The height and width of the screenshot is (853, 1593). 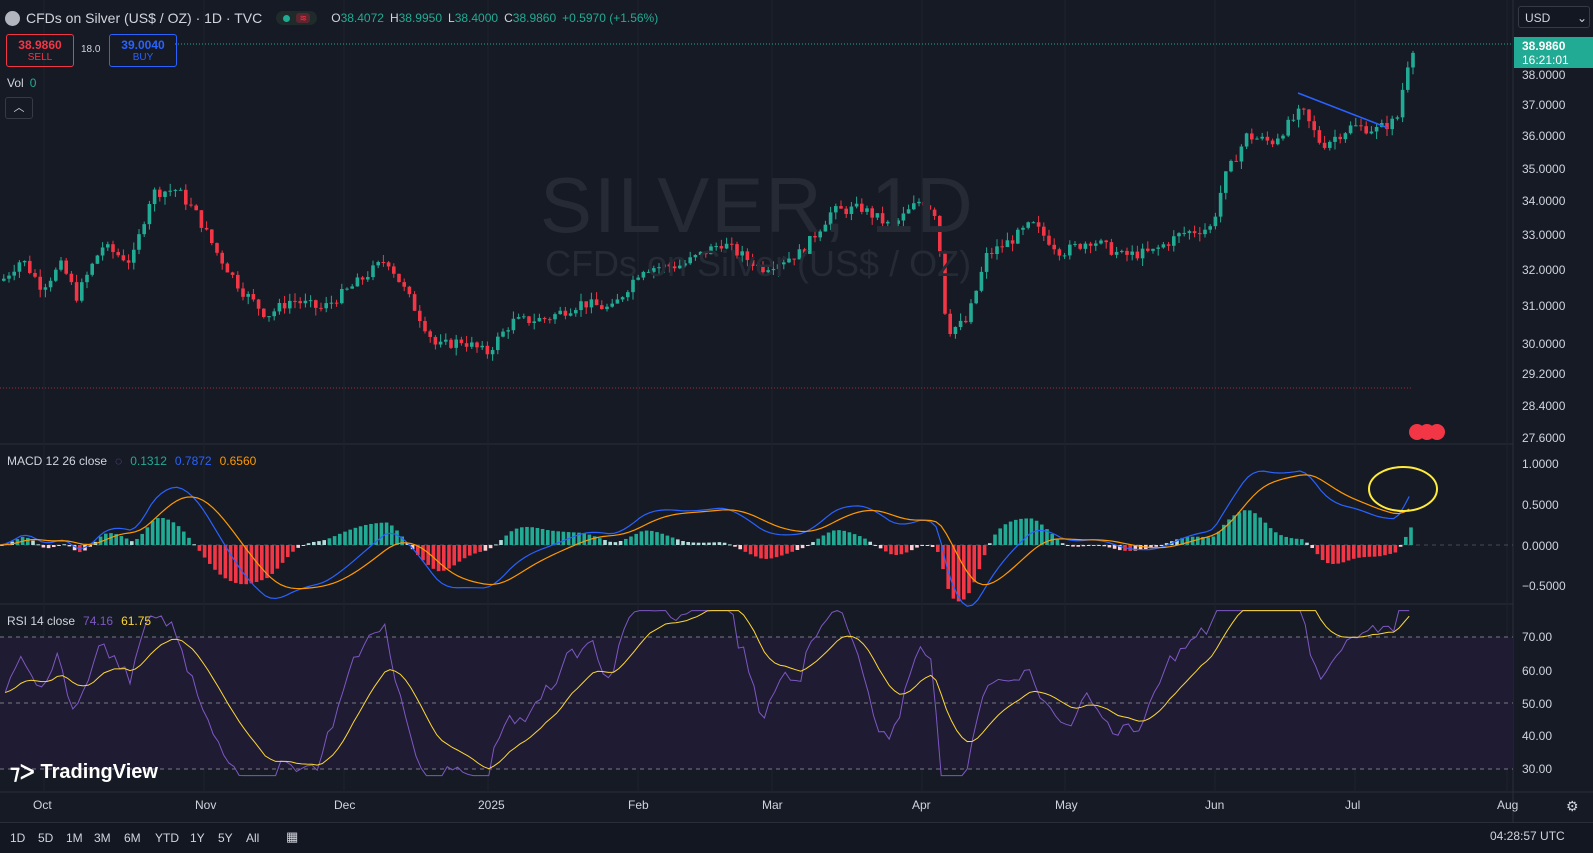 What do you see at coordinates (225, 838) in the screenshot?
I see `timeframe-button: 5Y` at bounding box center [225, 838].